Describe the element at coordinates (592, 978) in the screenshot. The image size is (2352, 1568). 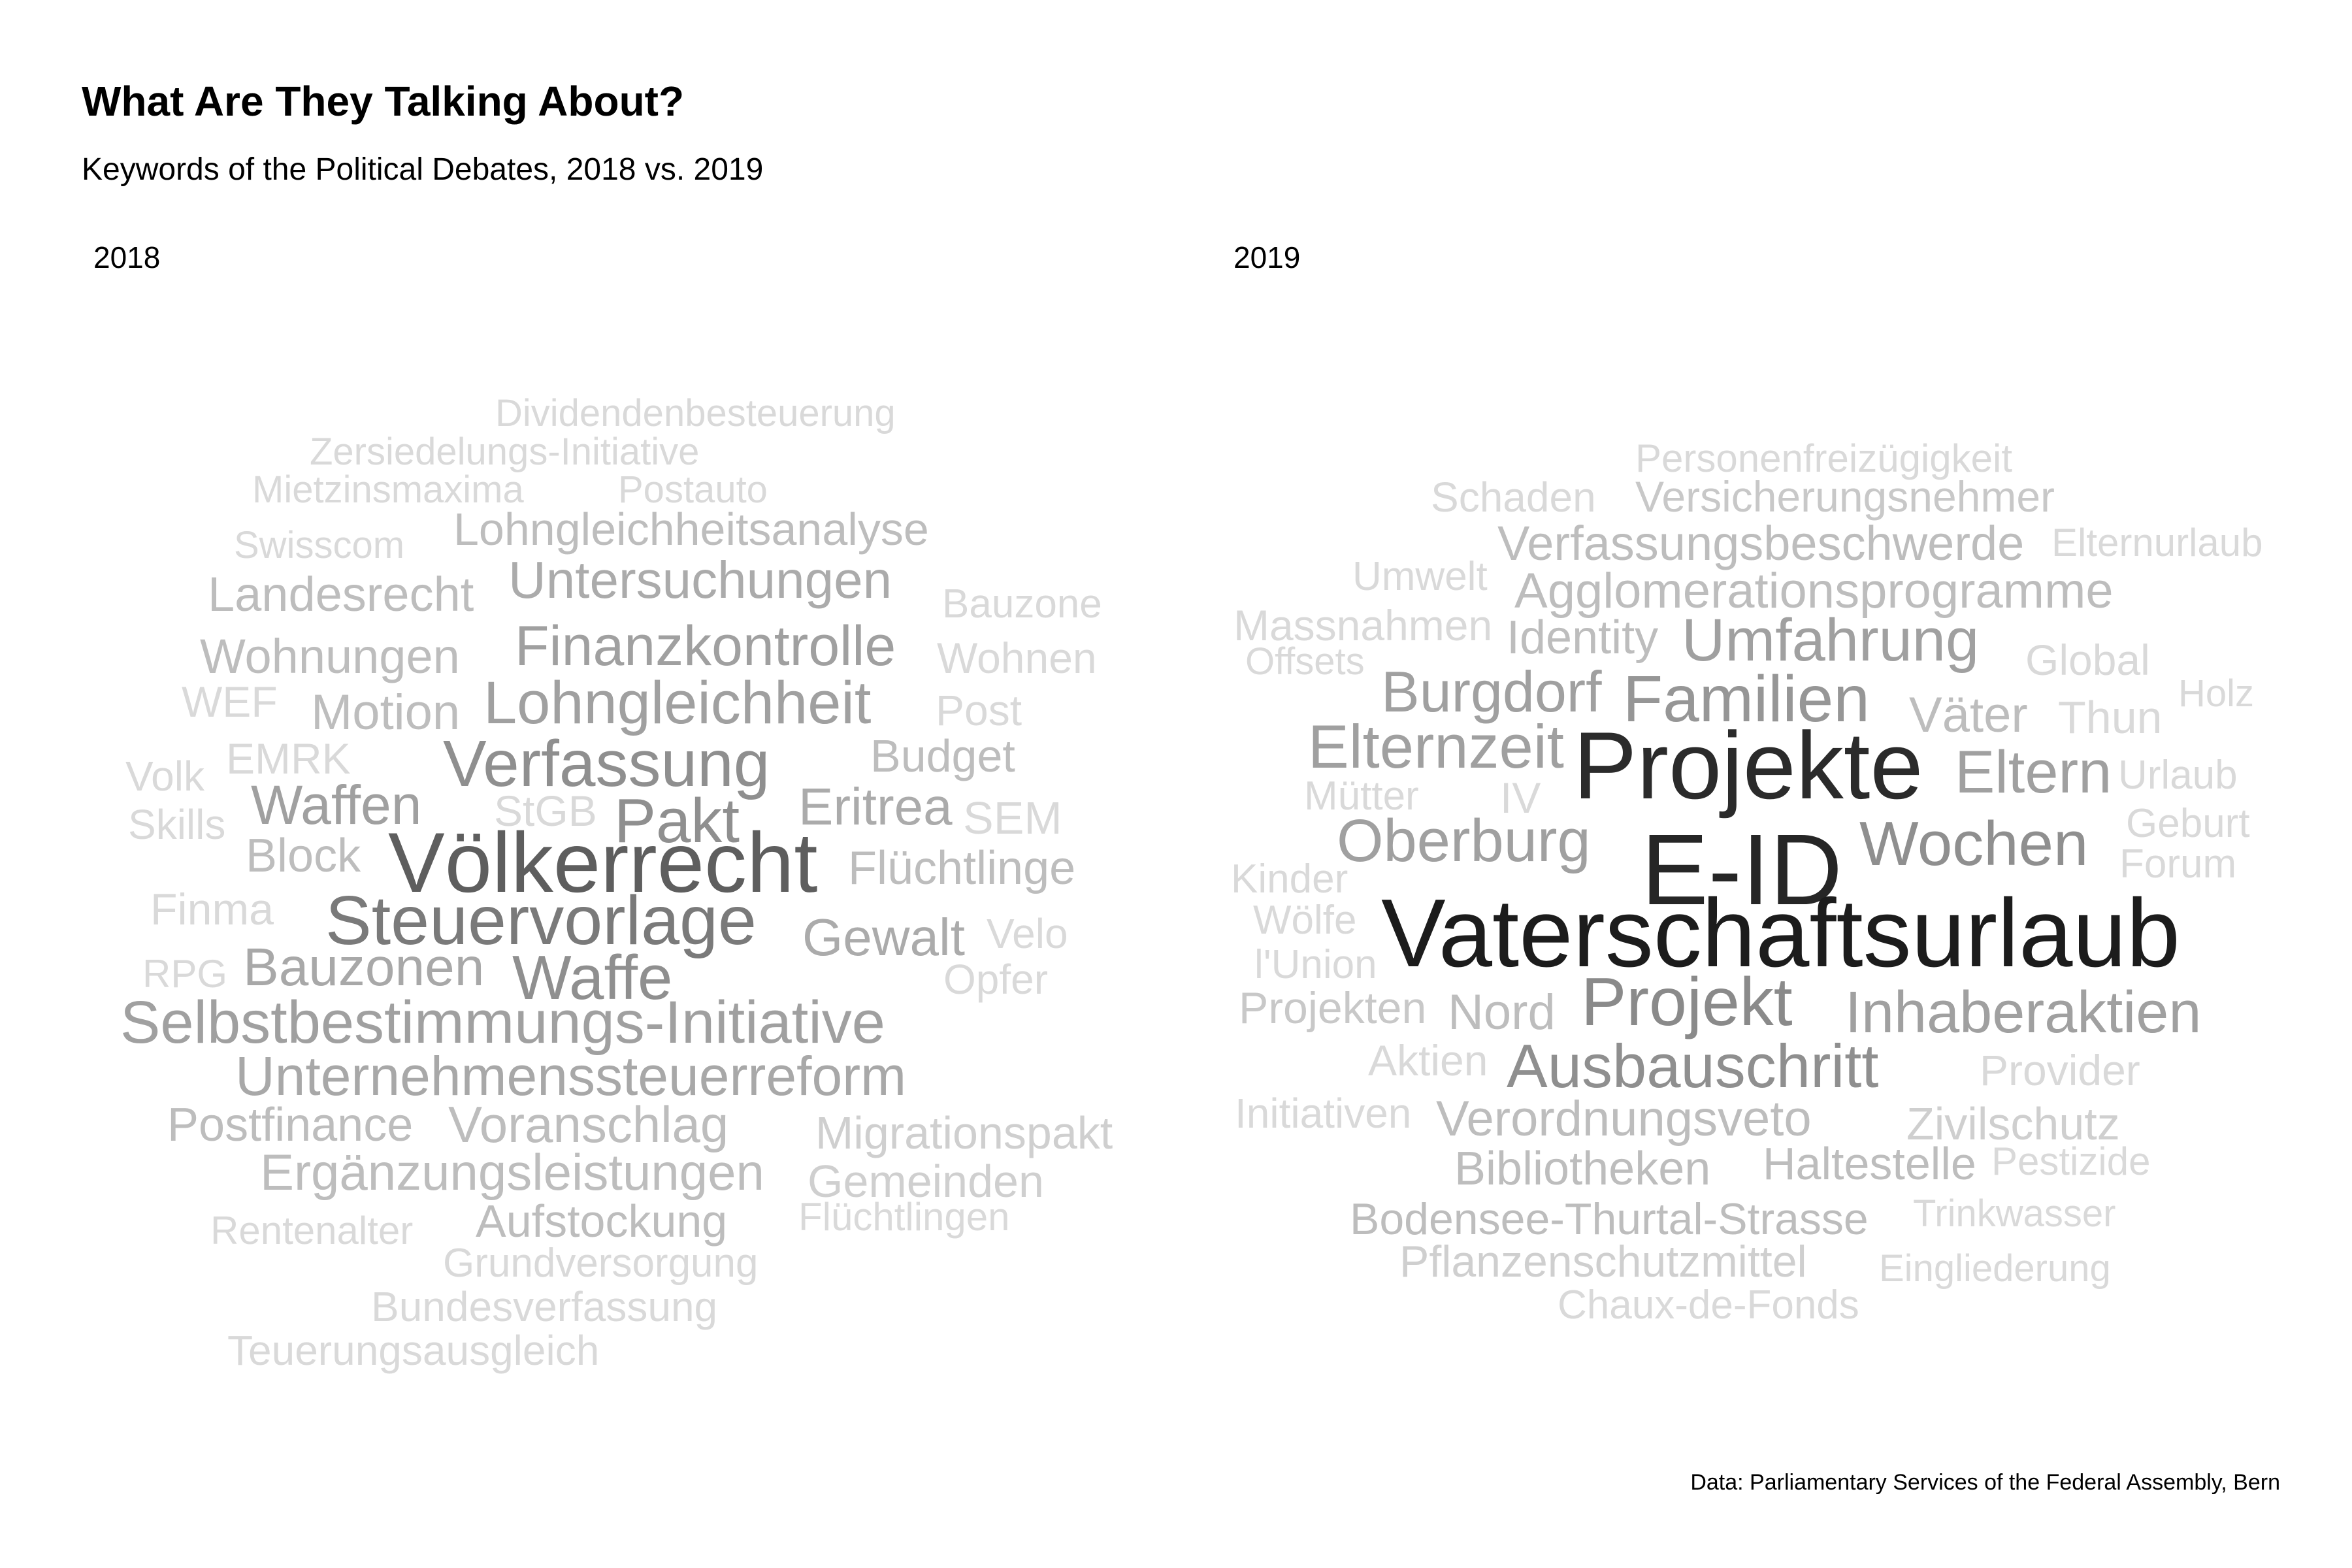
I see `wordcloud-word: Waffe` at that location.